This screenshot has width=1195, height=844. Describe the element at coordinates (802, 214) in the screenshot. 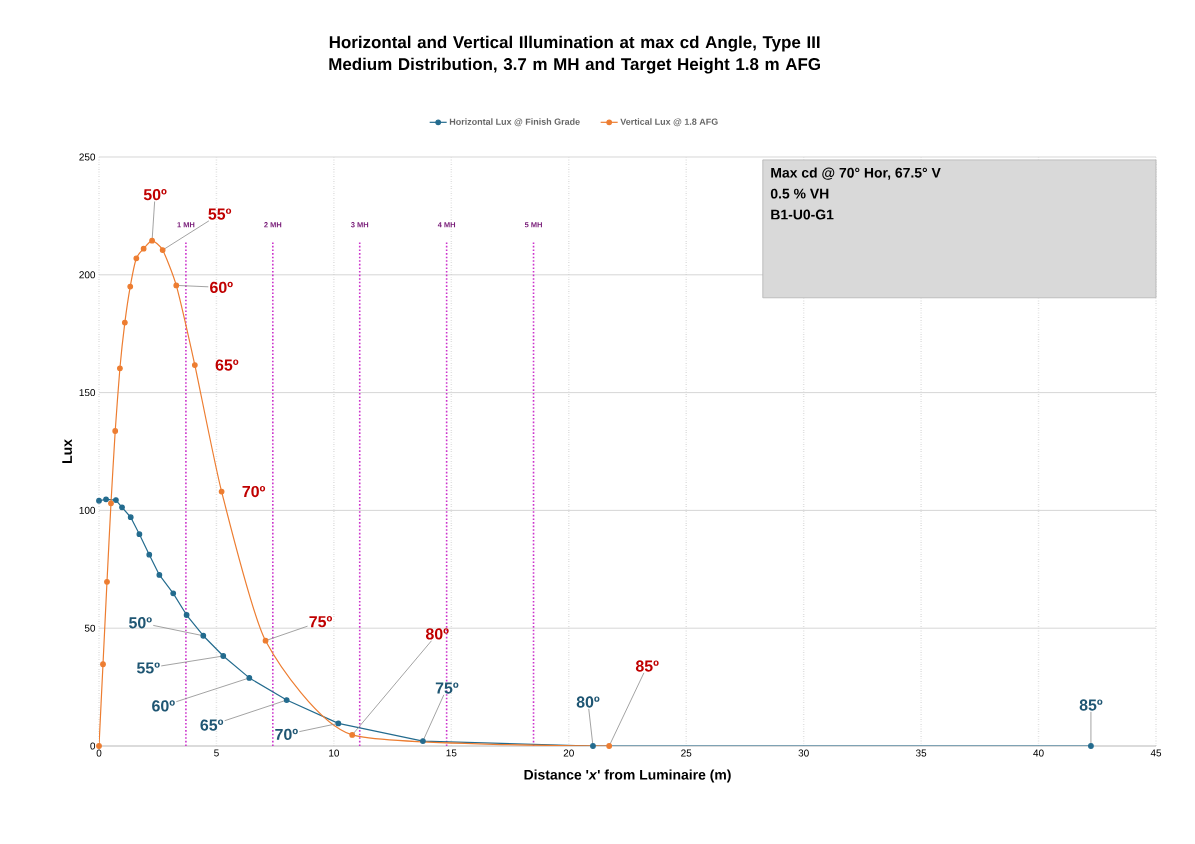

I see `annotation: B1-U0-G1` at that location.